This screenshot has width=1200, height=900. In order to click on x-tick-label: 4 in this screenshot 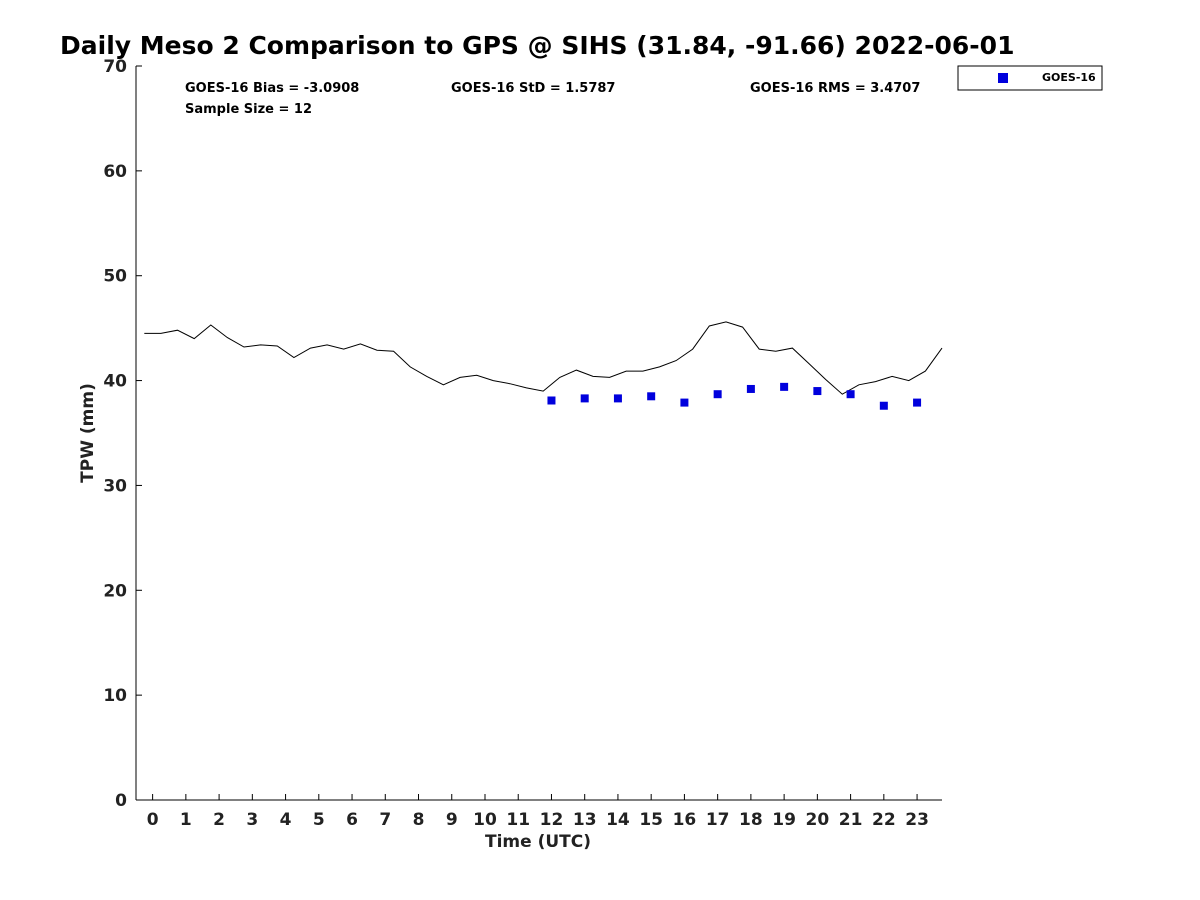, I will do `click(286, 820)`.